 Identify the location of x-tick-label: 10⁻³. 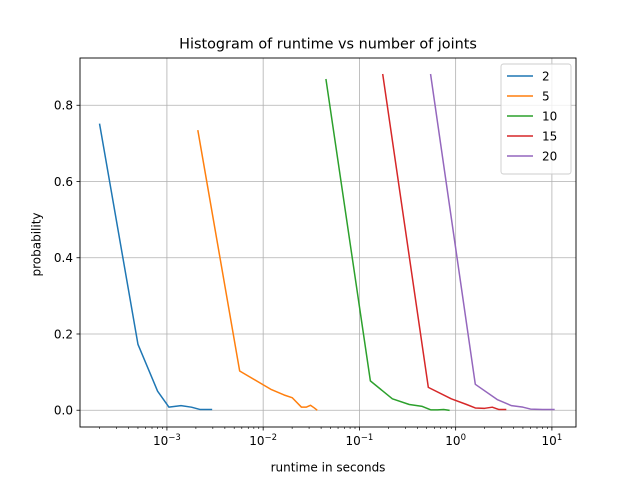
(167, 440).